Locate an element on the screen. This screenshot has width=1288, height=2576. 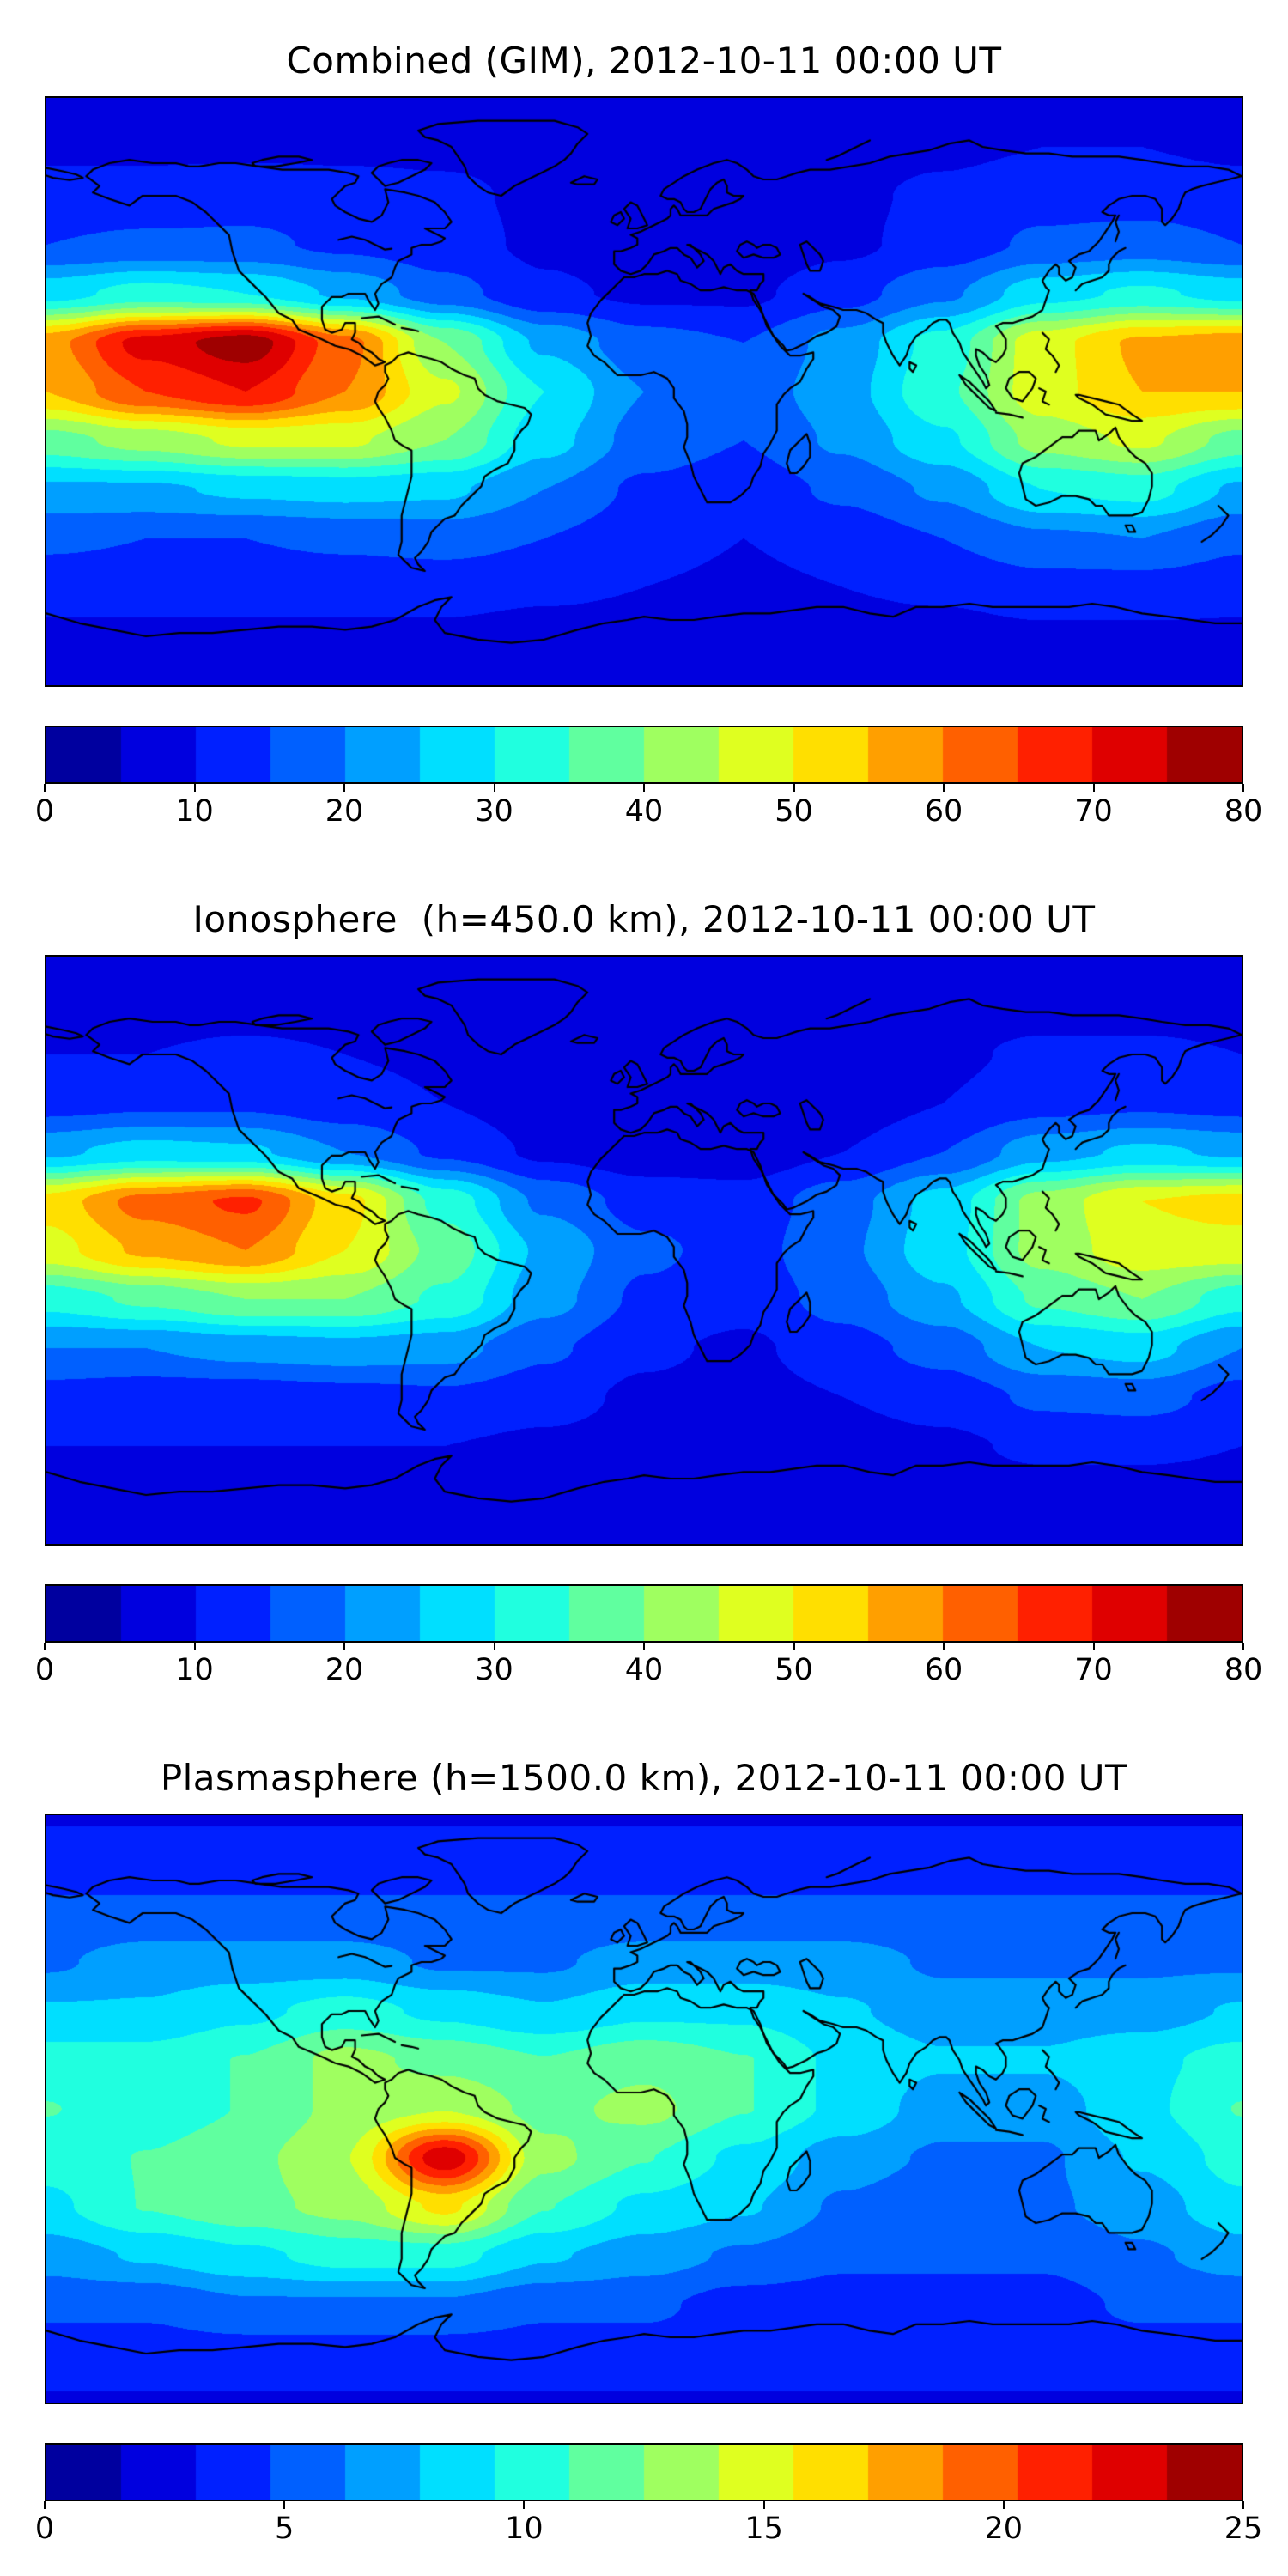
colorbar-plasmasphere is located at coordinates (644, 2472).